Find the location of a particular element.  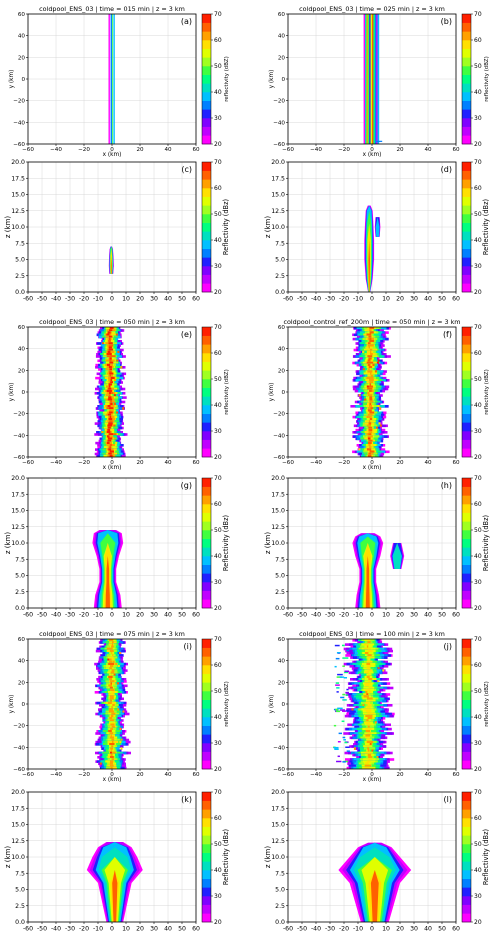

y-tick-label: 0 is located at coordinates (283, 705).